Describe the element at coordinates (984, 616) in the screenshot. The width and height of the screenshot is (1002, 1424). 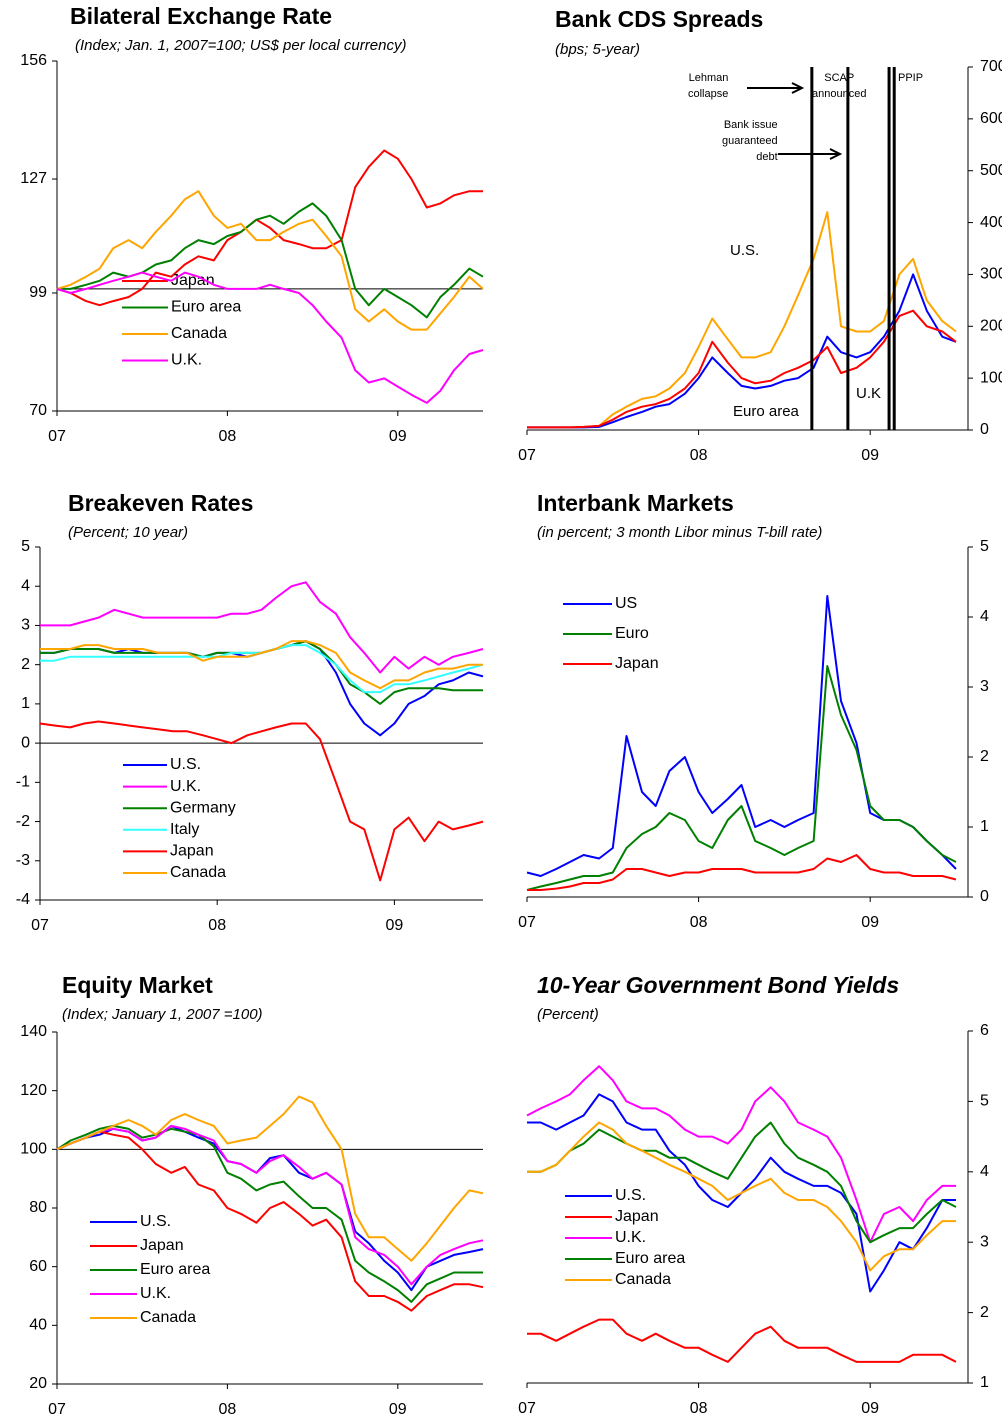
I see `y-tick-label: 4` at that location.